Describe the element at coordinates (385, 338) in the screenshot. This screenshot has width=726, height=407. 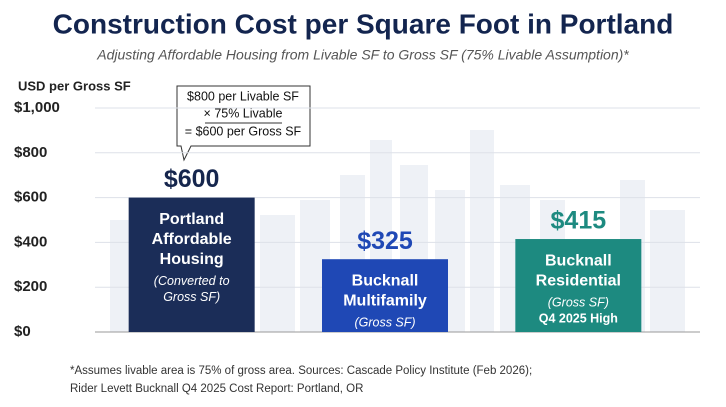
I see `period-label: Q4 2025 Low` at that location.